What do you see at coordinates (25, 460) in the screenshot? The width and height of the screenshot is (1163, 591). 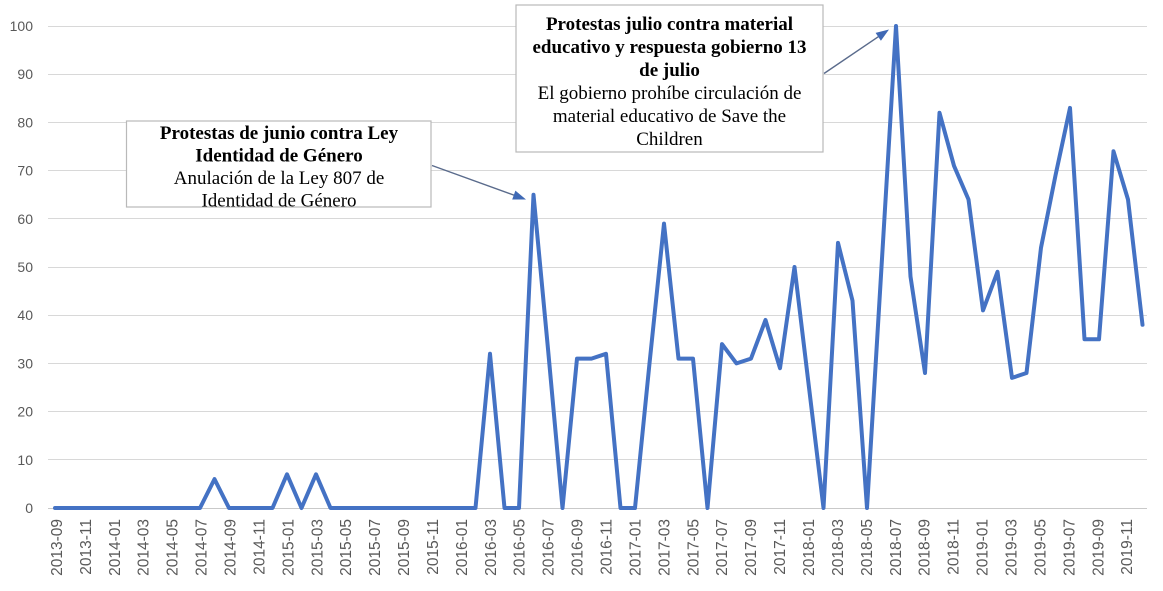 I see `svg-text: 10` at bounding box center [25, 460].